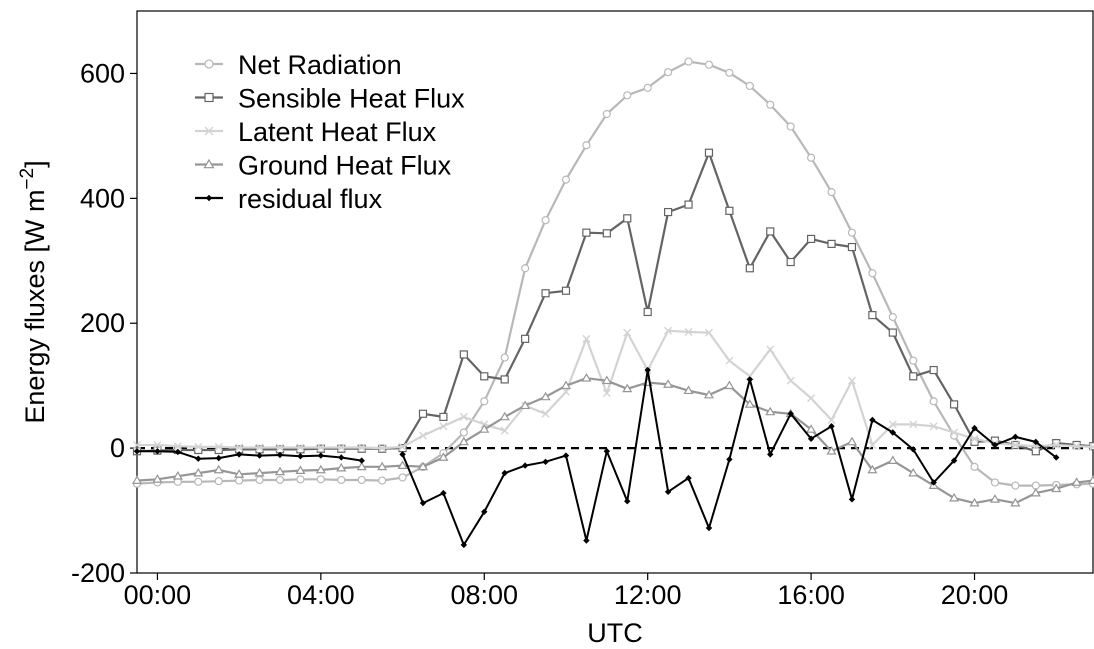 Image resolution: width=1094 pixels, height=649 pixels. Describe the element at coordinates (209, 64) in the screenshot. I see `legend-net-radiation-marker` at that location.